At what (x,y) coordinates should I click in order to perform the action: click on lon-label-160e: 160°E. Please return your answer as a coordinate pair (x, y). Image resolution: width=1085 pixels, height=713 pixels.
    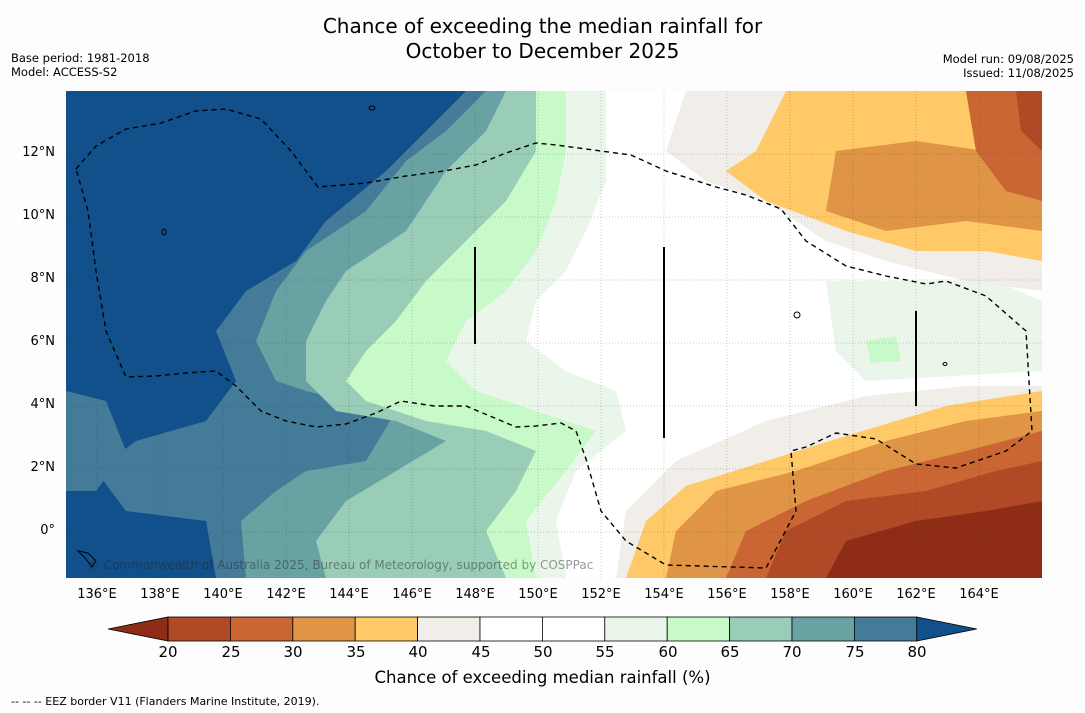
    Looking at the image, I should click on (853, 594).